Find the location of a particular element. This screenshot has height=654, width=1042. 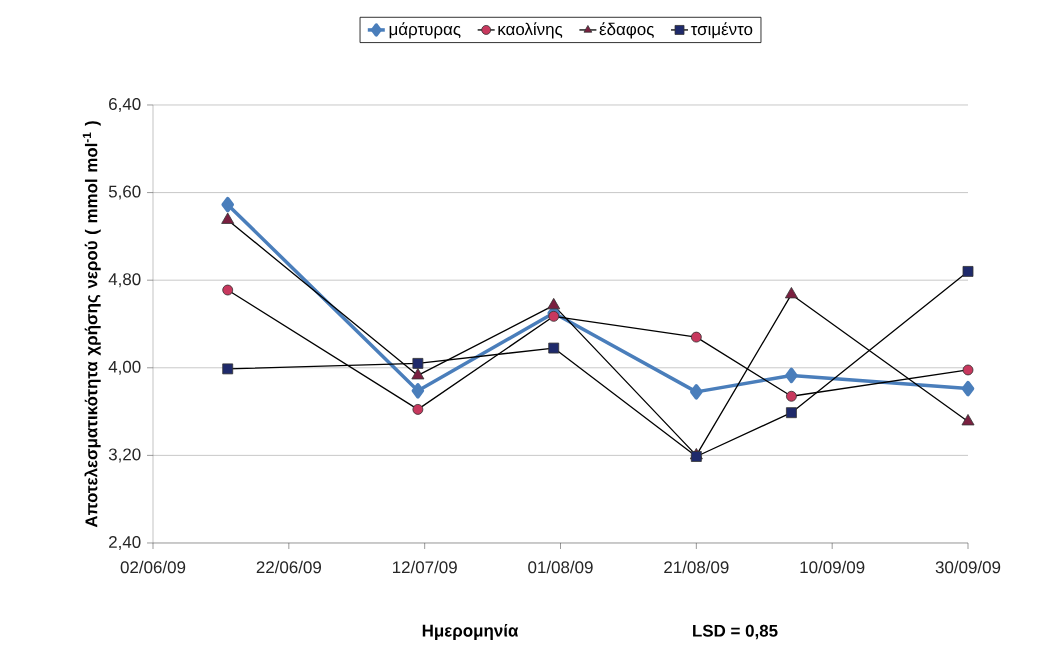

x-tick-label: 02/06/09 is located at coordinates (153, 567).